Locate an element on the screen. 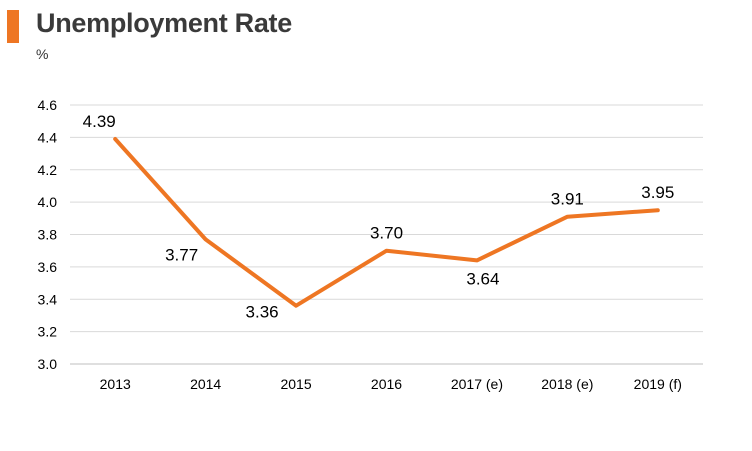 This screenshot has width=752, height=451. data-label: 3.91 is located at coordinates (567, 199).